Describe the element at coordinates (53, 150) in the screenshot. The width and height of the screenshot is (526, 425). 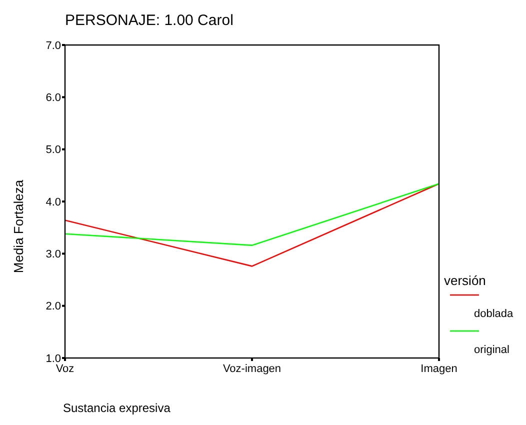
I see `y-tick-label: 5.0` at that location.